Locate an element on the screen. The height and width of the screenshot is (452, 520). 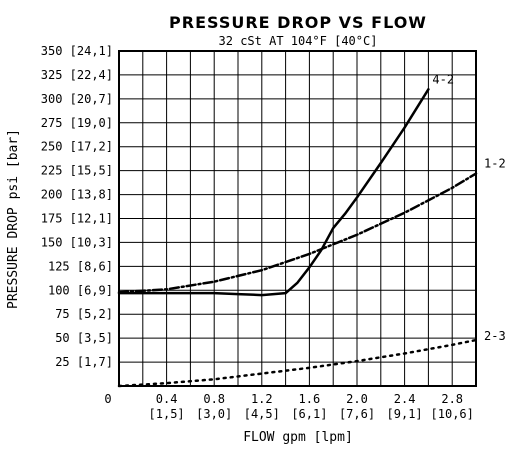
x-secondary-tick-label: [4,5] is located at coordinates (262, 414).